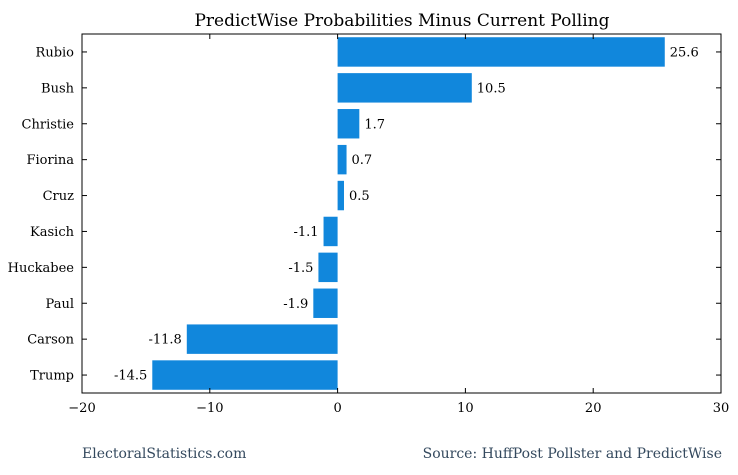 This screenshot has width=738, height=475. I want to click on bar-paul, so click(325, 303).